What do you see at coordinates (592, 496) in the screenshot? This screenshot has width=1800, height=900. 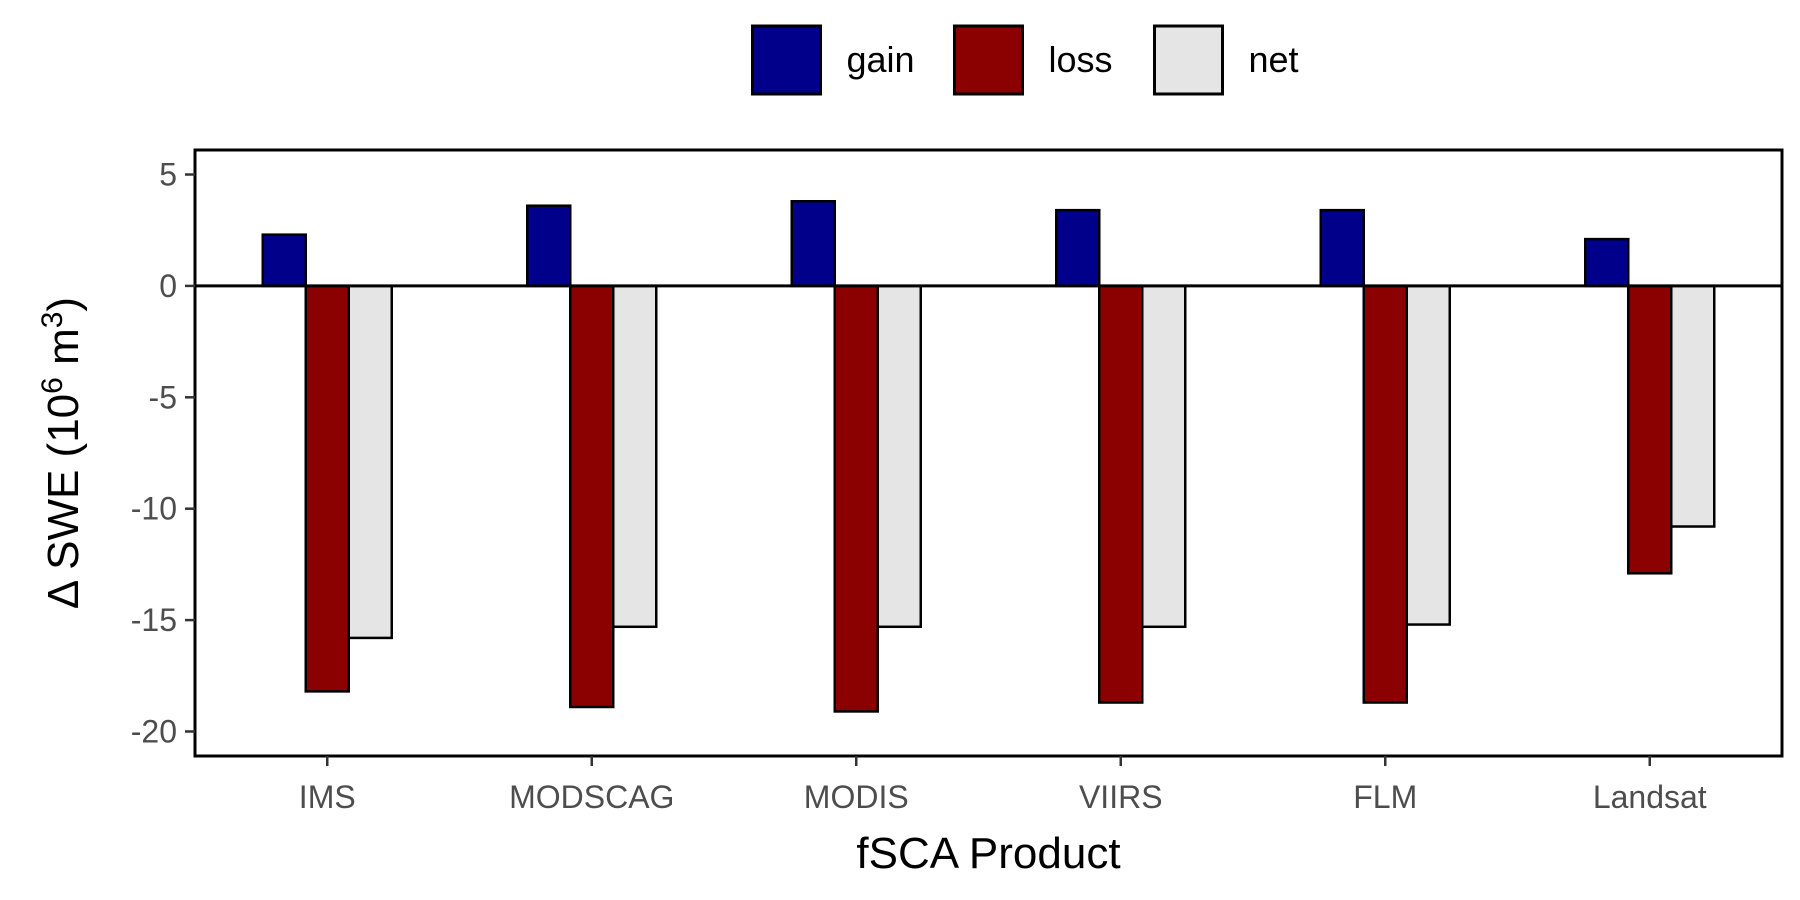 I see `bar-loss-modscag` at bounding box center [592, 496].